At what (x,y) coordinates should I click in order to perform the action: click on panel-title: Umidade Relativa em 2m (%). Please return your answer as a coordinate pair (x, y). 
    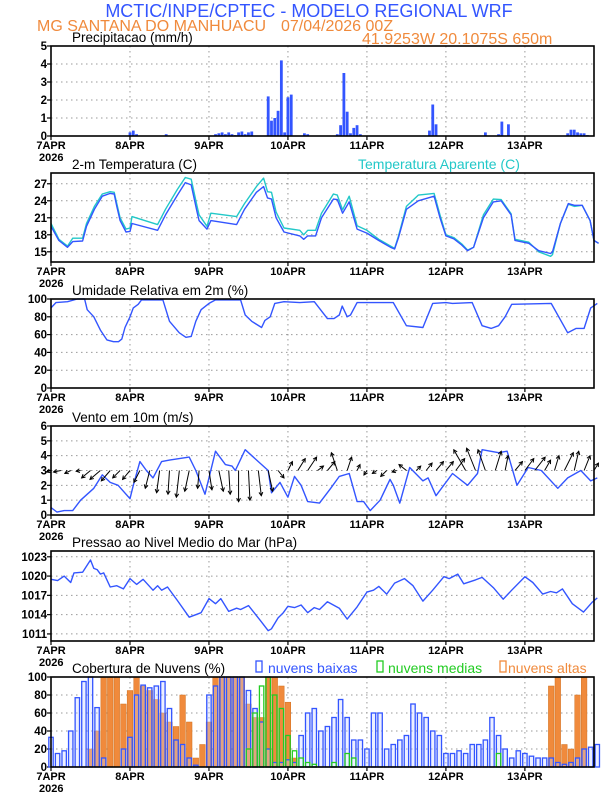
    Looking at the image, I should click on (160, 290).